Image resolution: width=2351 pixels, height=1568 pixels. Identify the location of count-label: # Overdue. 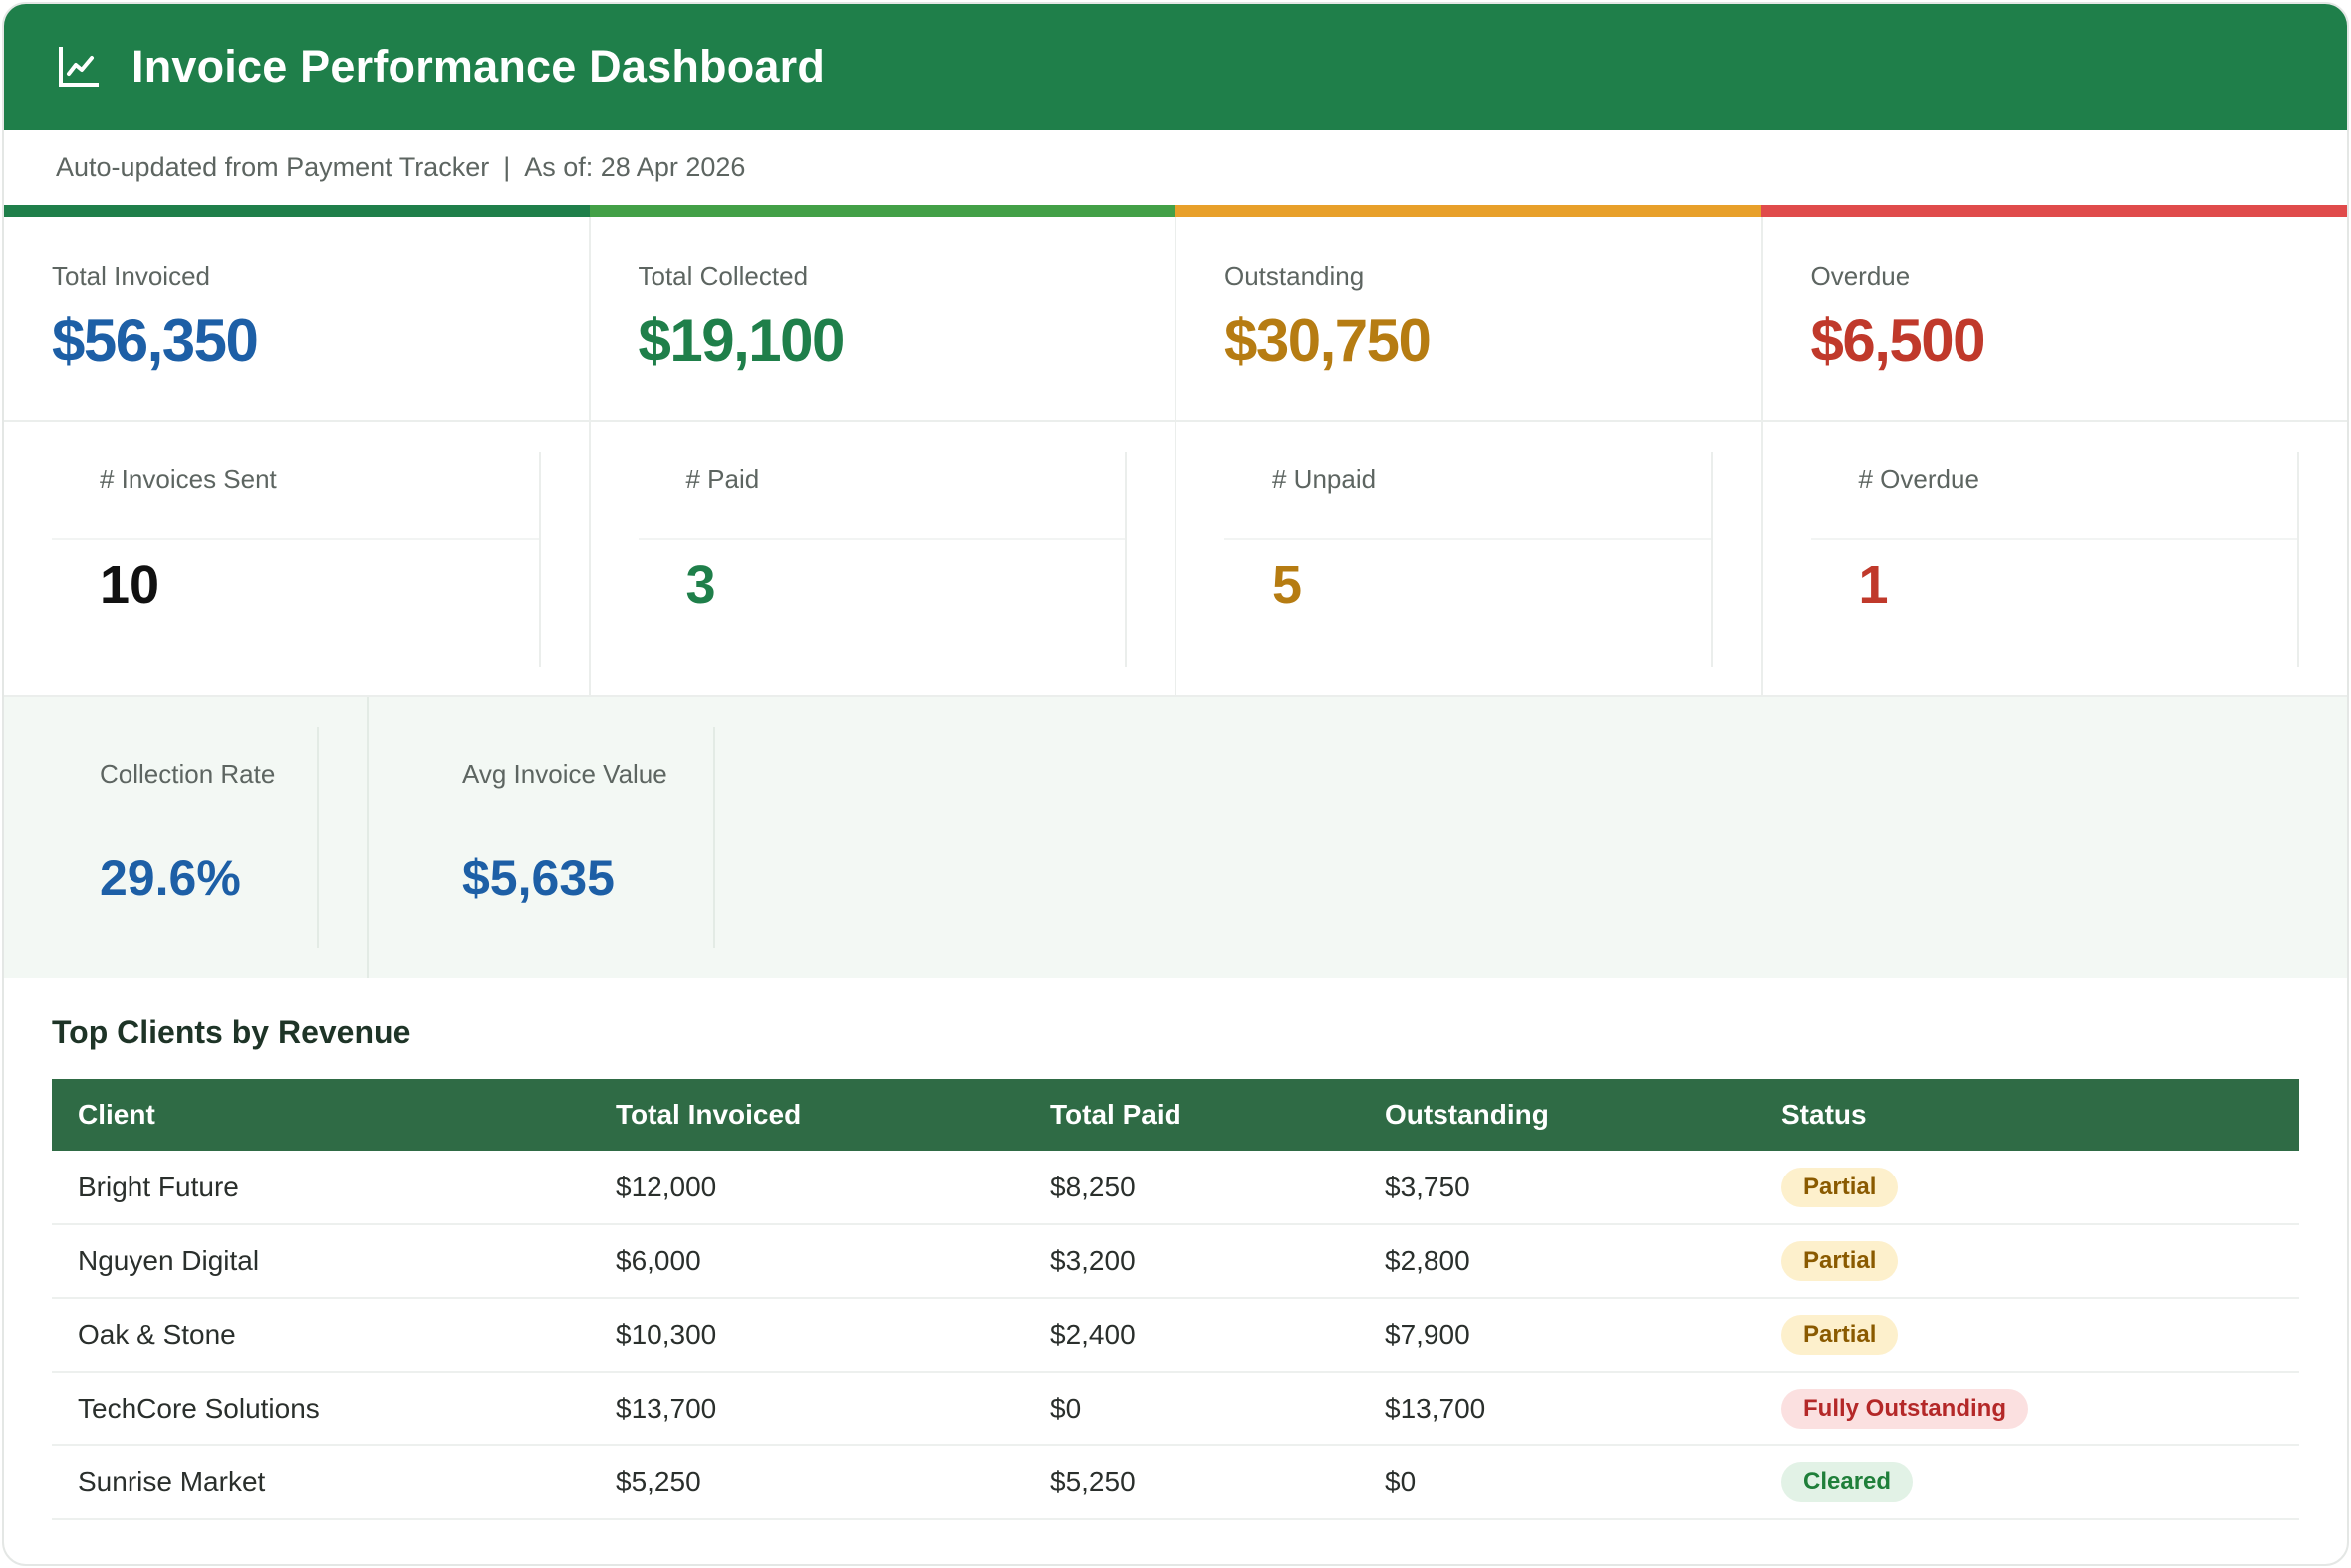
(1918, 479).